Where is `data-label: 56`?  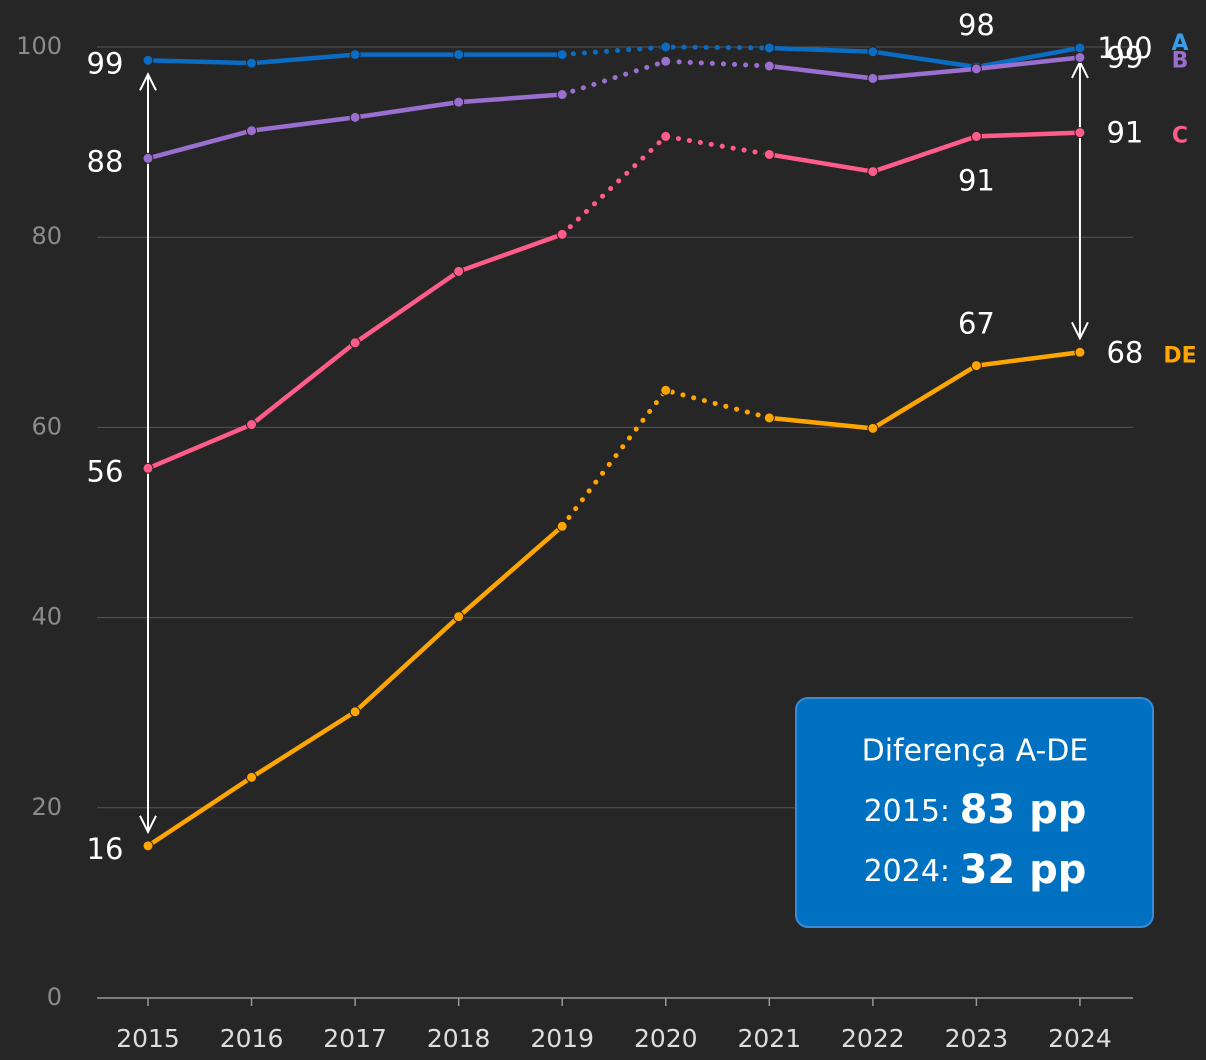 data-label: 56 is located at coordinates (105, 471).